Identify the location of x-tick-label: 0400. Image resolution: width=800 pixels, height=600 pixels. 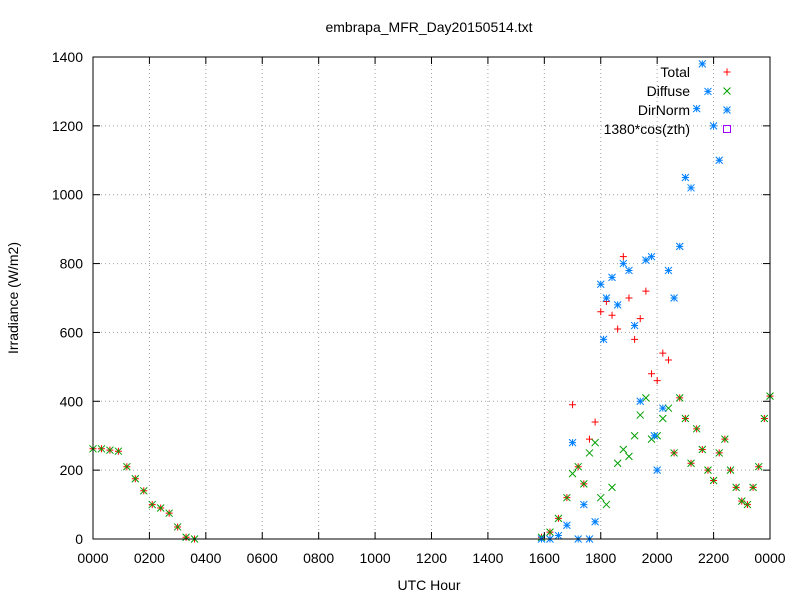
(205, 558).